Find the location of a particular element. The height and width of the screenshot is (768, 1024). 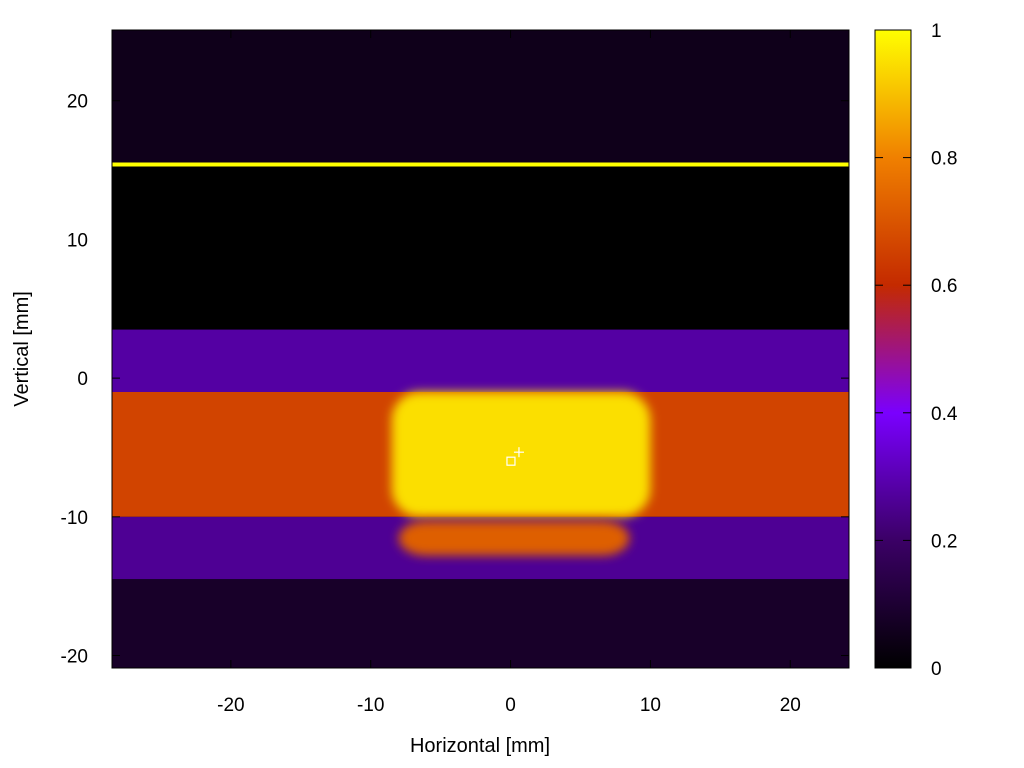

y-tick-label: -10 is located at coordinates (74, 518).